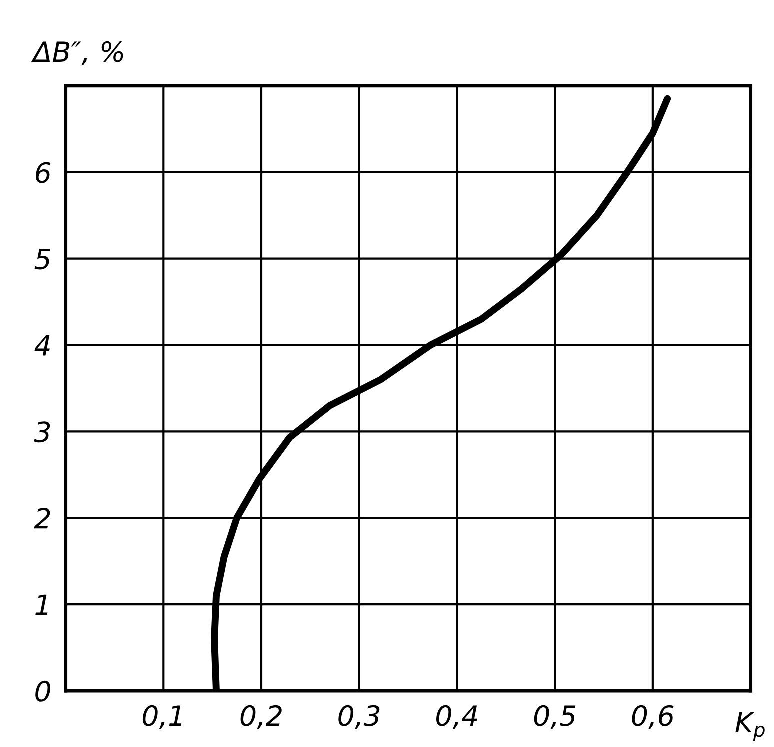 This screenshot has width=774, height=747. What do you see at coordinates (42, 605) in the screenshot?
I see `y-tick-label: 1` at bounding box center [42, 605].